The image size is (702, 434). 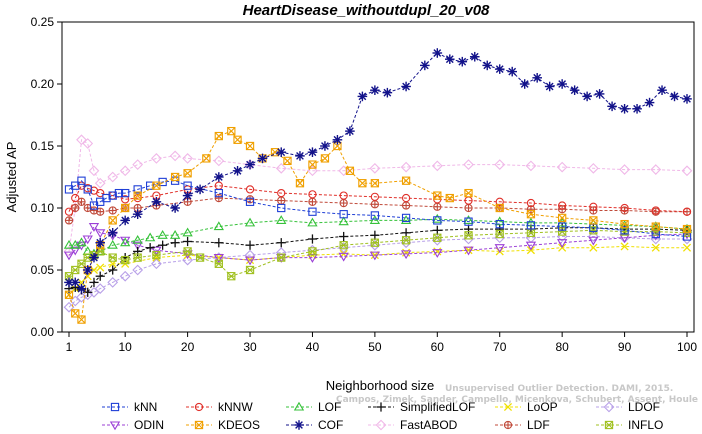 I want to click on legend-label-ldf: LDF, so click(x=538, y=425).